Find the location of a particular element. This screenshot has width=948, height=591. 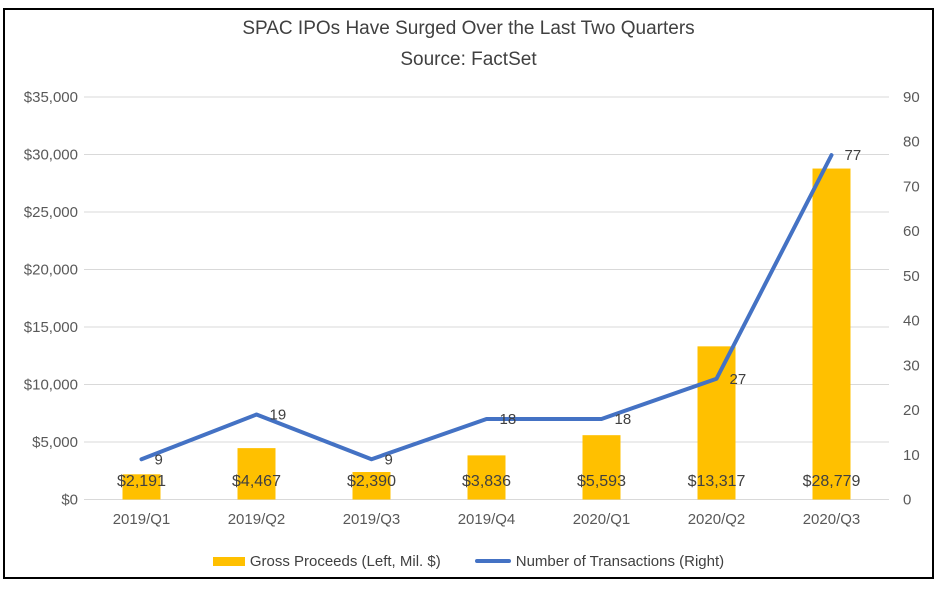

line-value-label: 27 is located at coordinates (738, 379).